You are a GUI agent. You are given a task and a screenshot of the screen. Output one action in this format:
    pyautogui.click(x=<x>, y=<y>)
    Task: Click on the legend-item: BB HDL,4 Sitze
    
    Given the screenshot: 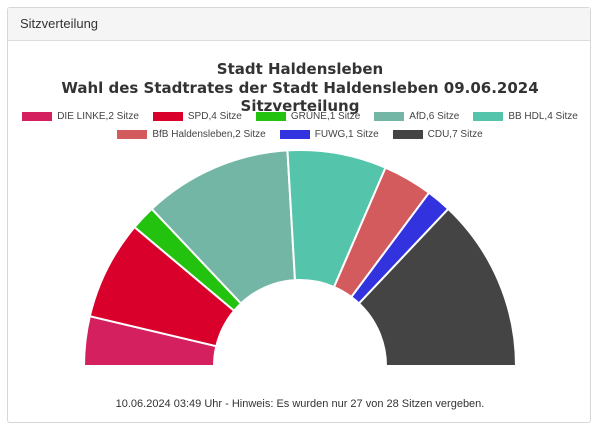 What is the action you would take?
    pyautogui.click(x=525, y=116)
    